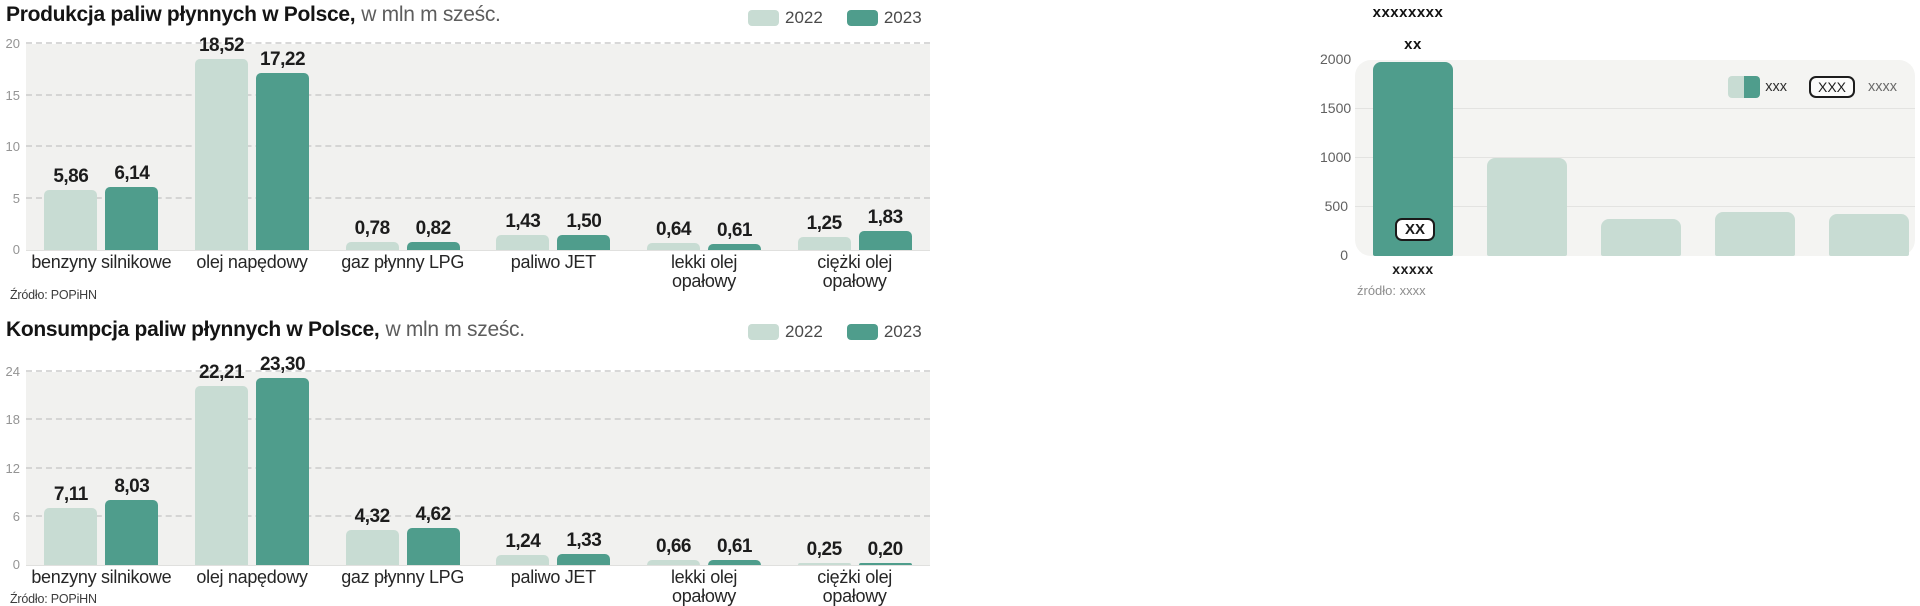 Image resolution: width=1920 pixels, height=606 pixels. Describe the element at coordinates (553, 262) in the screenshot. I see `category-label: paliwo JET` at that location.